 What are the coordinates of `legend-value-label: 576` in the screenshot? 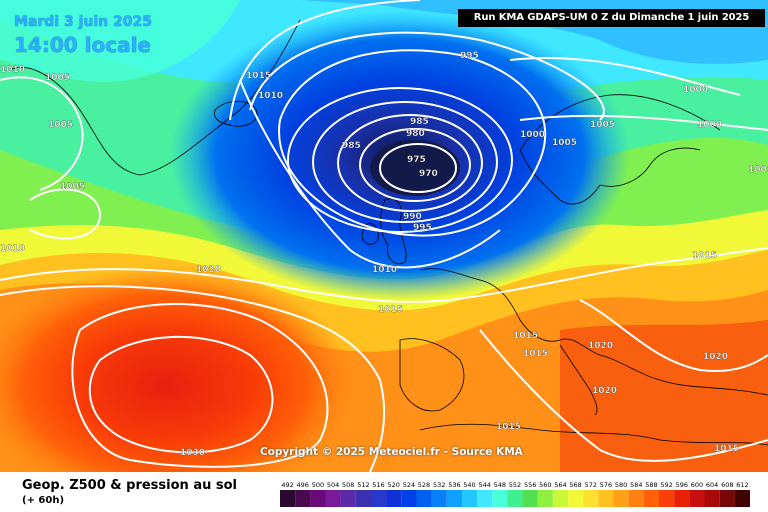 It's located at (606, 485).